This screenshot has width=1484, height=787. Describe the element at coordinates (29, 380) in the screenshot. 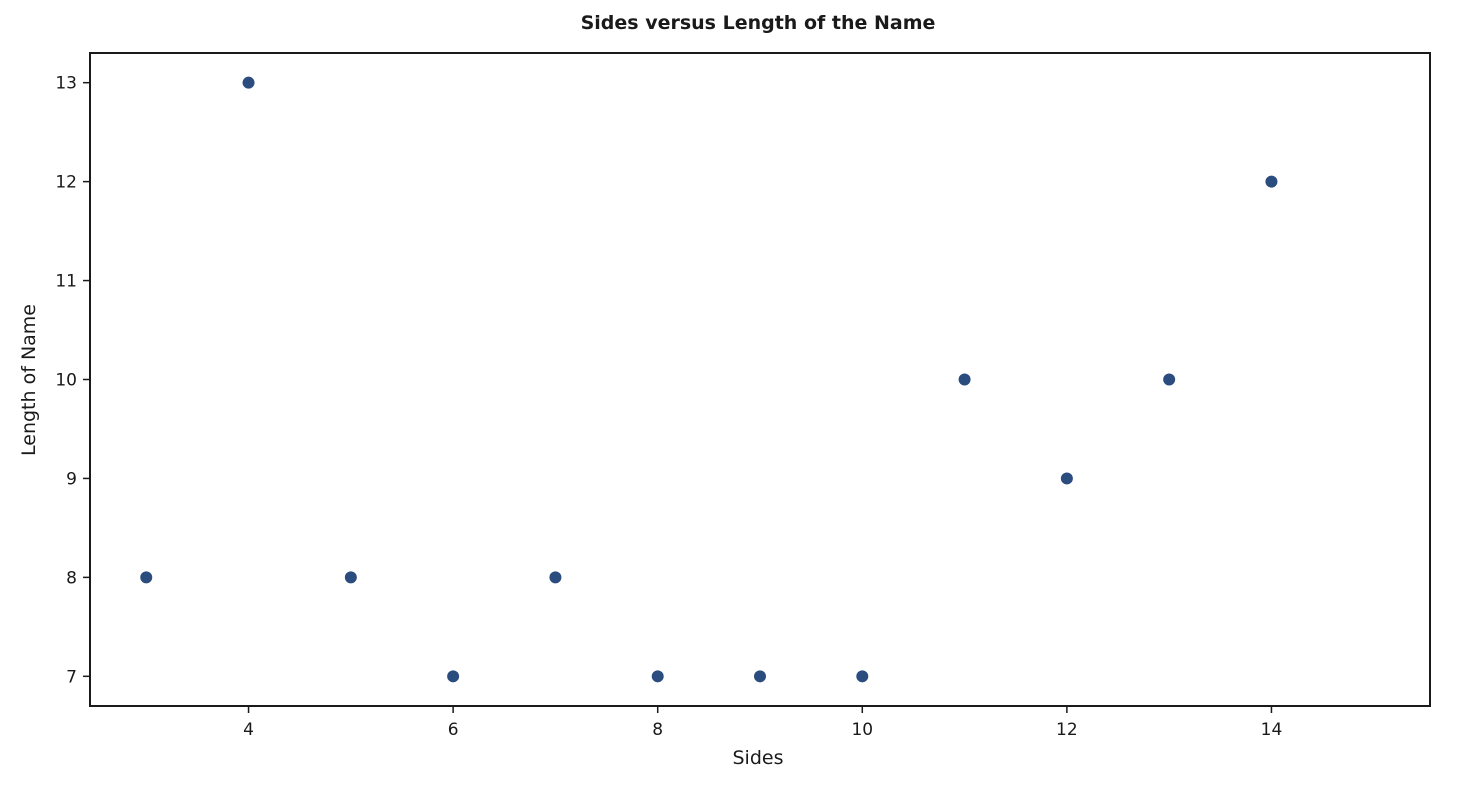

I see `y-axis-label: Length of Name` at that location.